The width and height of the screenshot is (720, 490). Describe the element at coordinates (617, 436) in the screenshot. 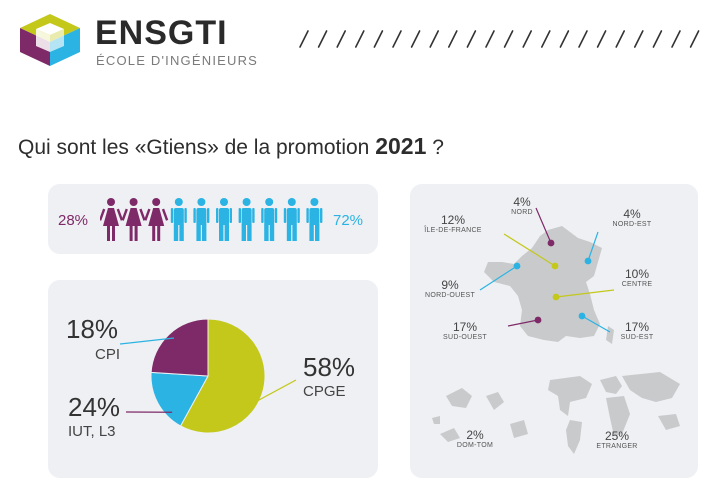

I see `region-pct: 25%` at that location.